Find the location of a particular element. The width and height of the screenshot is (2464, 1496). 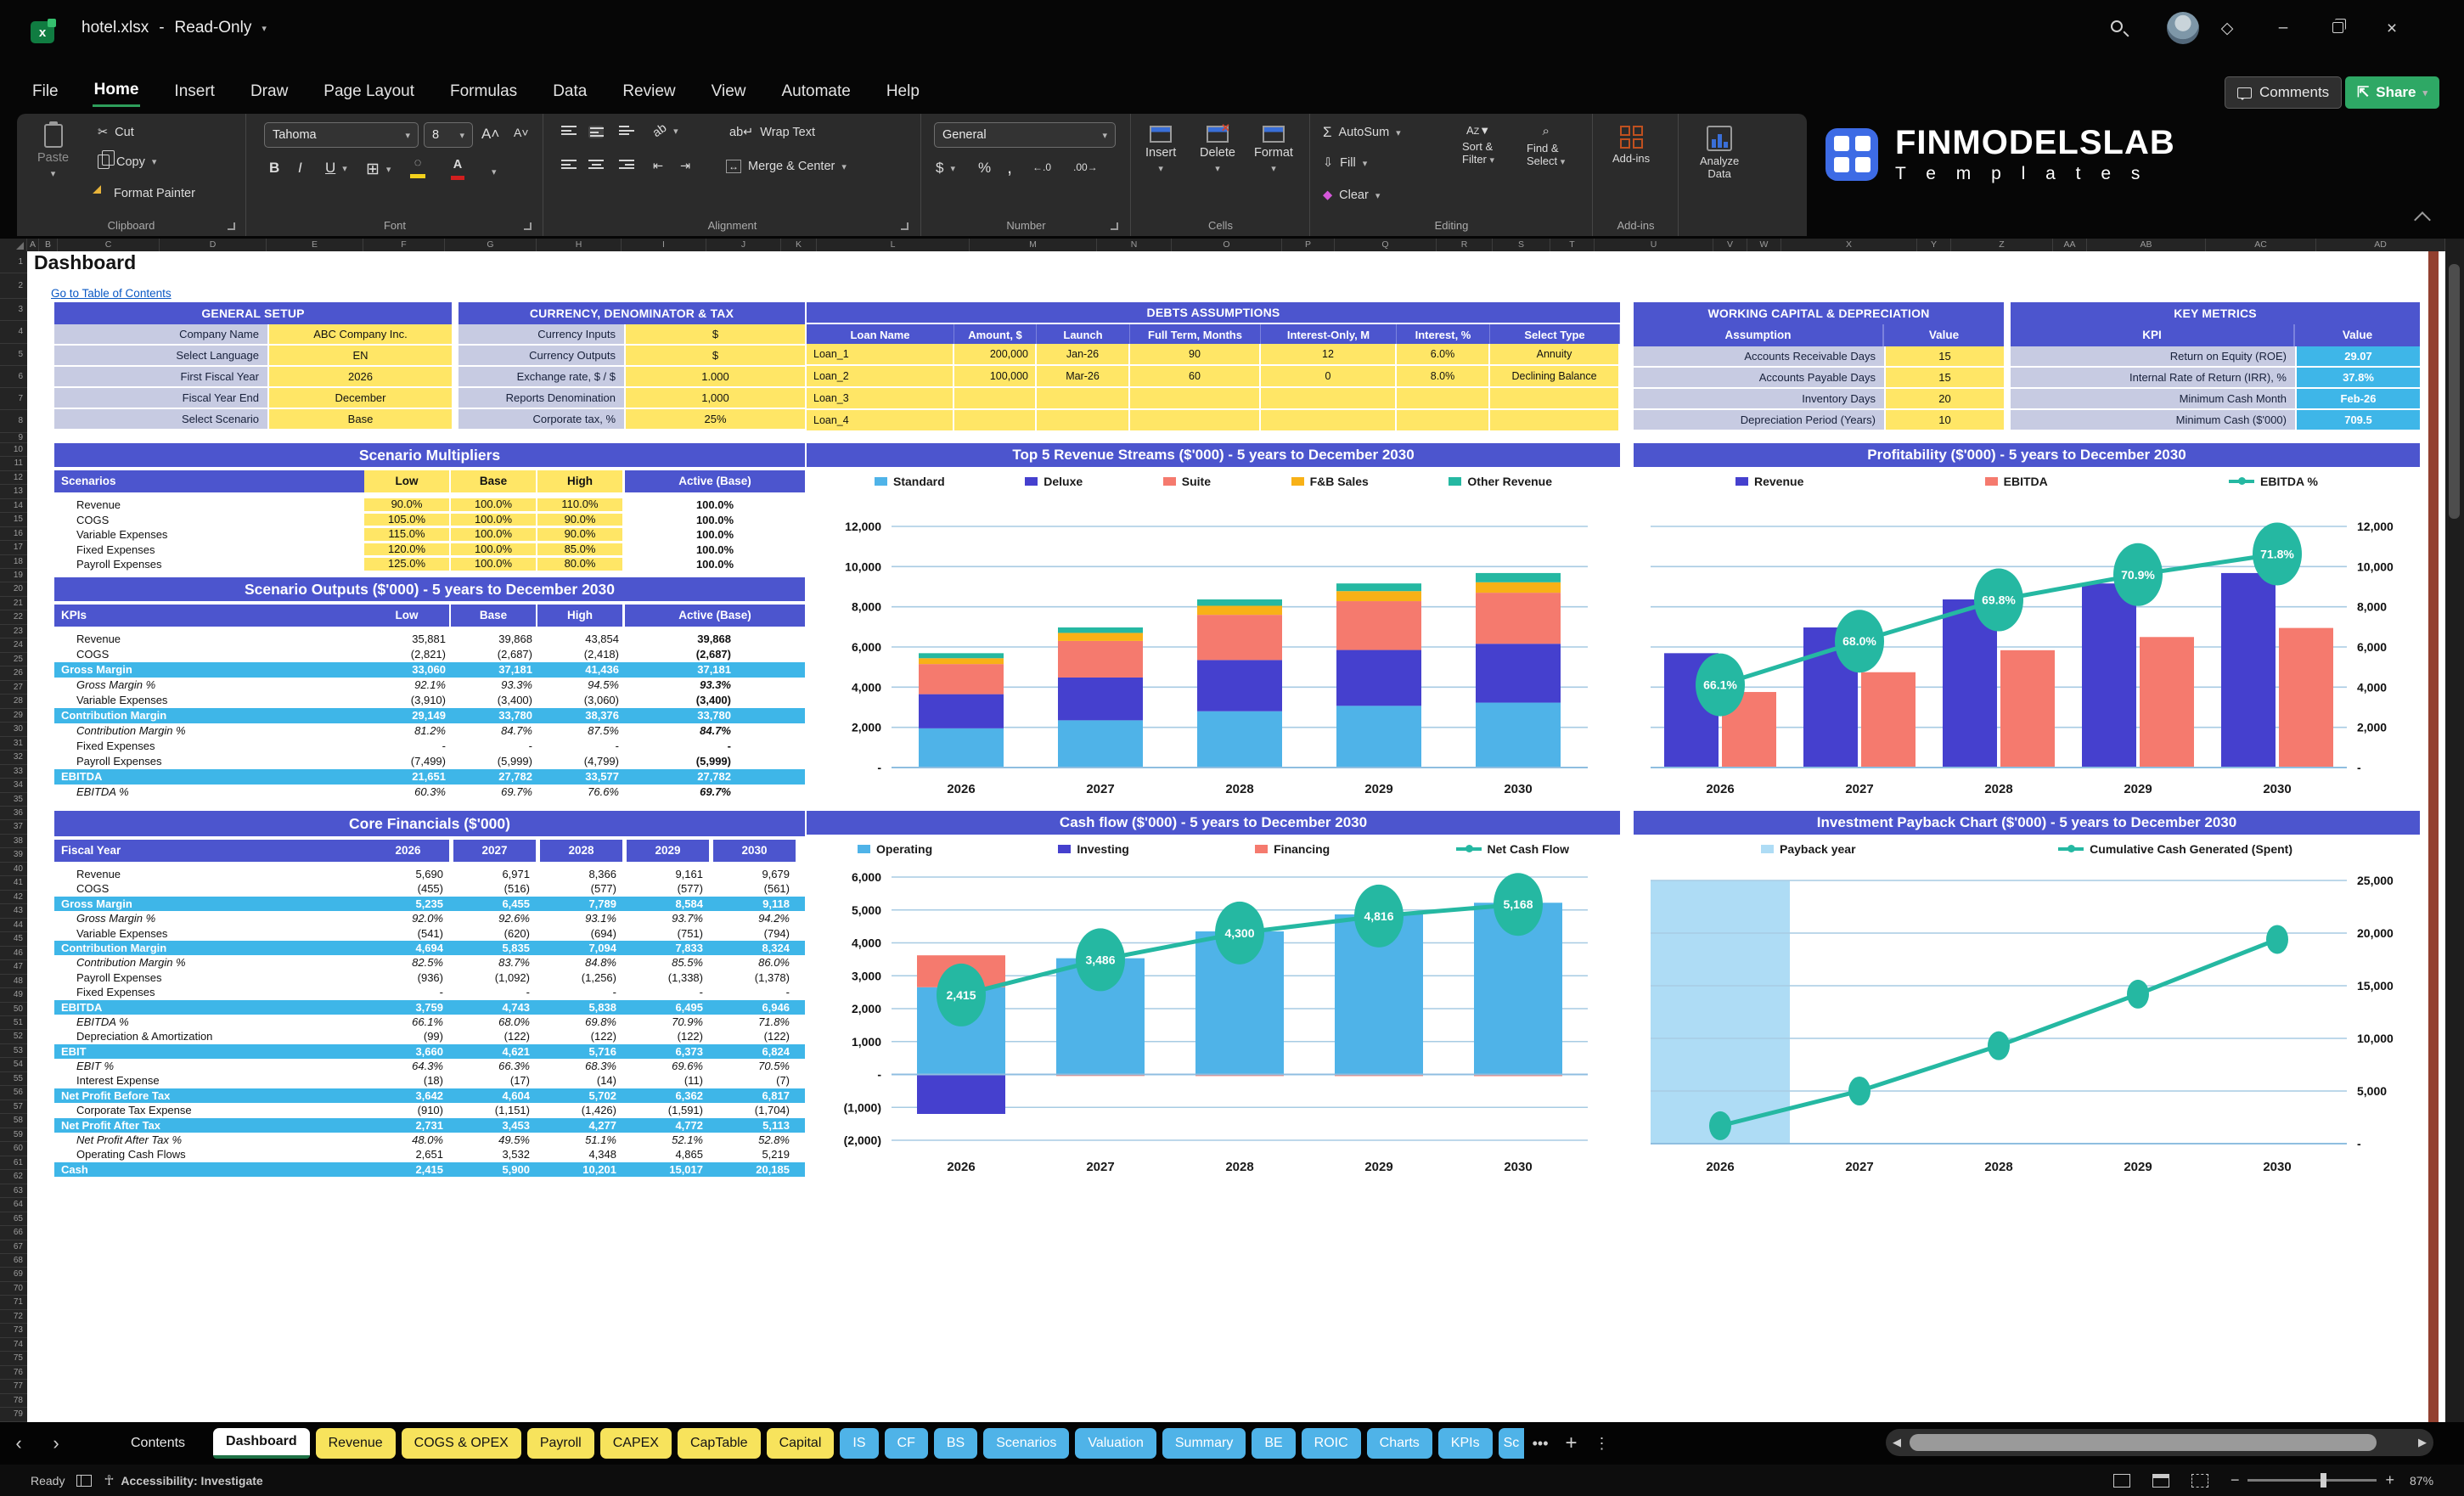

value-cell: (1,256) is located at coordinates (598, 977).